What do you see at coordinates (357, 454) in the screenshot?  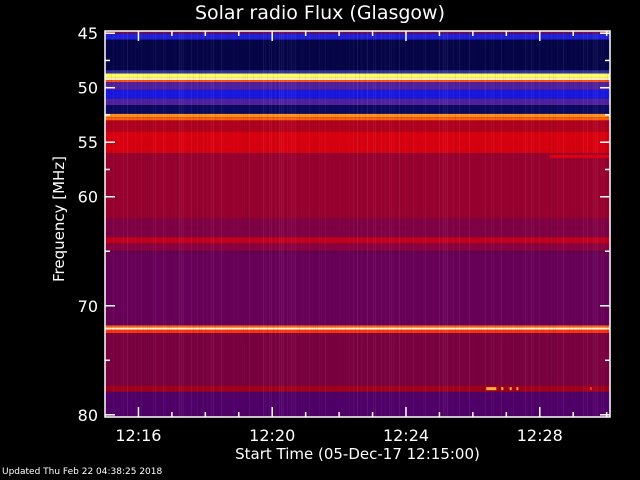 I see `x-axis-label: Start Time (05-Dec-17 12:15:00)` at bounding box center [357, 454].